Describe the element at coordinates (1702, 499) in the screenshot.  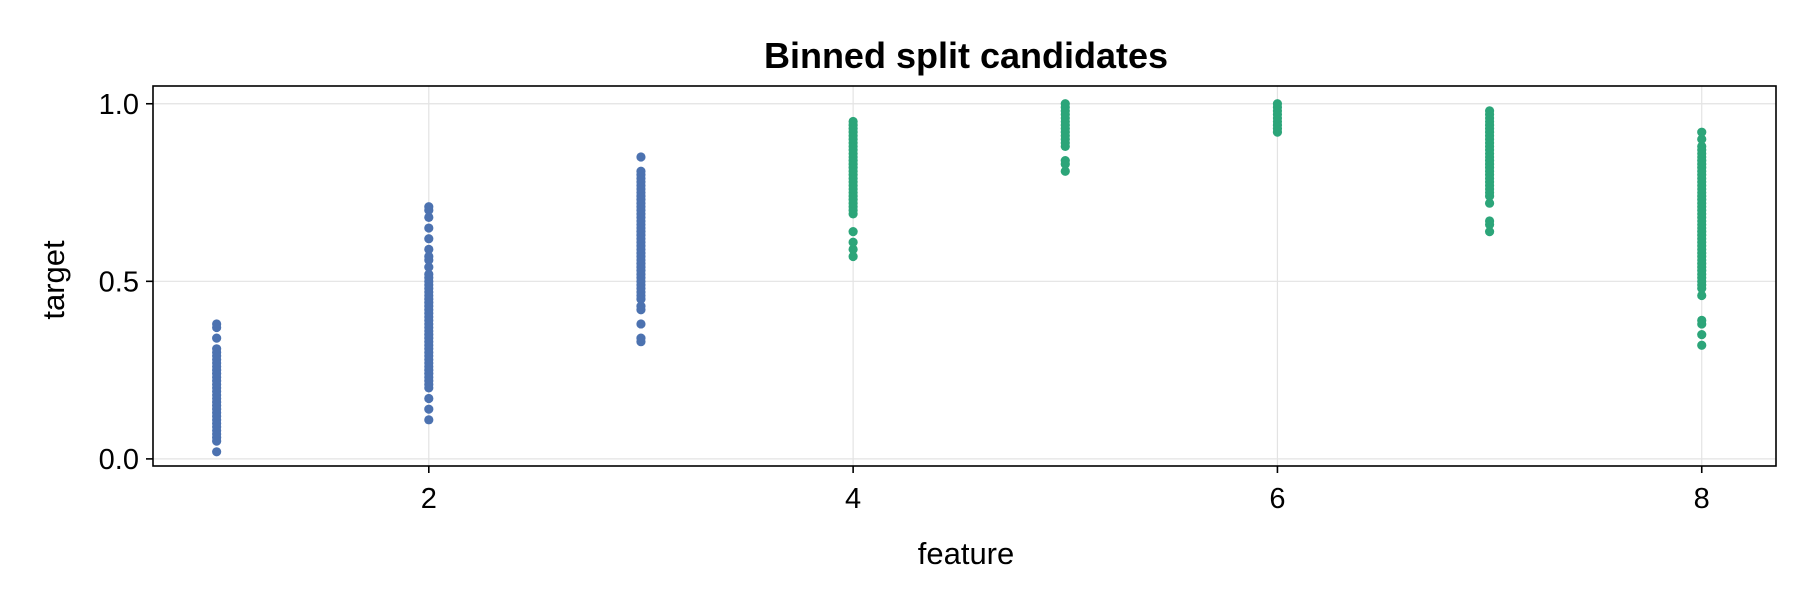
I see `x-tick-label: 8` at that location.